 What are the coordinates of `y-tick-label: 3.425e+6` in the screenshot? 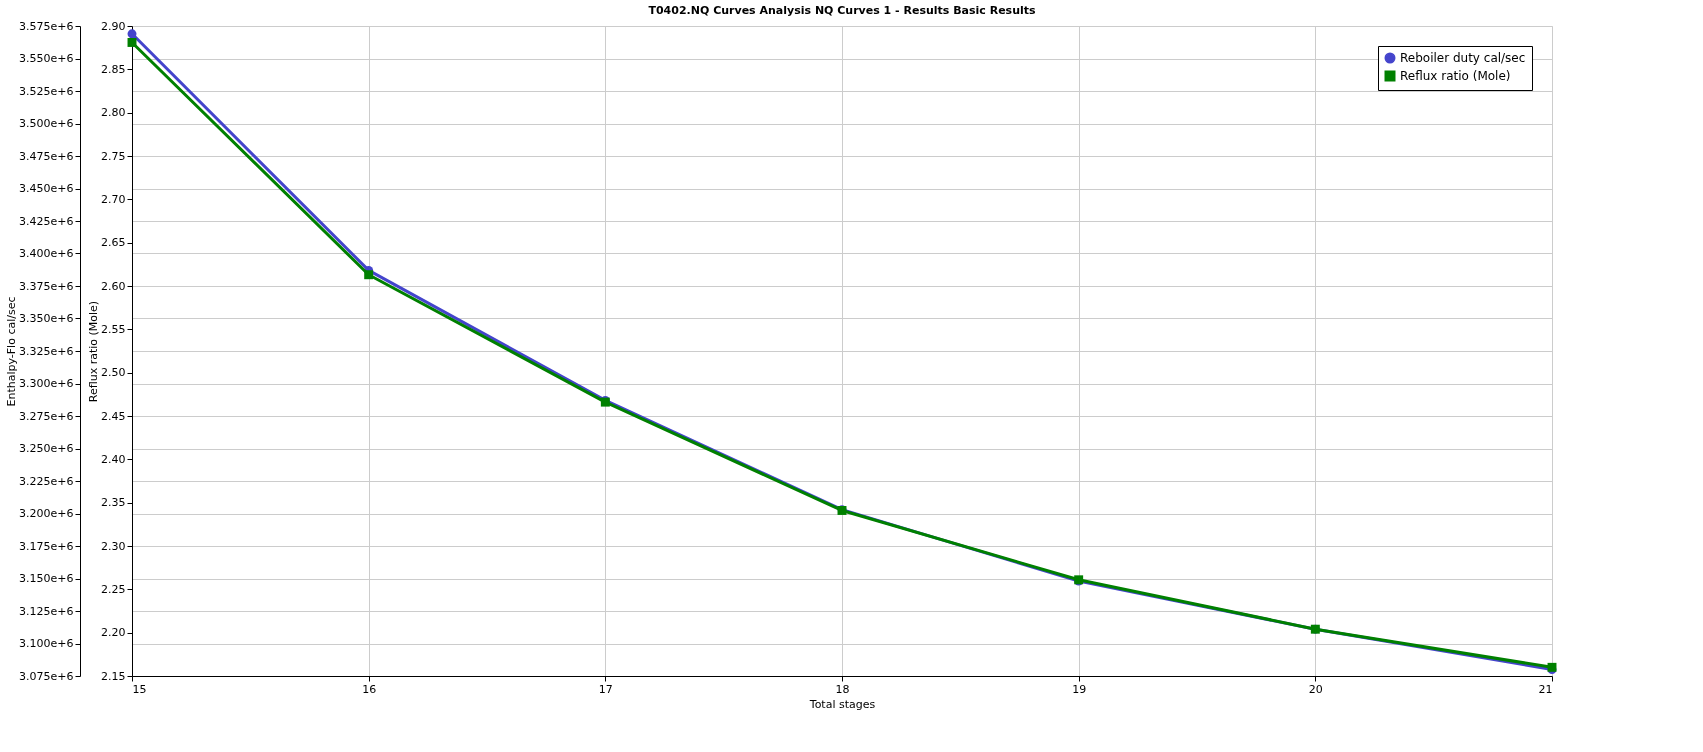 It's located at (46, 221).